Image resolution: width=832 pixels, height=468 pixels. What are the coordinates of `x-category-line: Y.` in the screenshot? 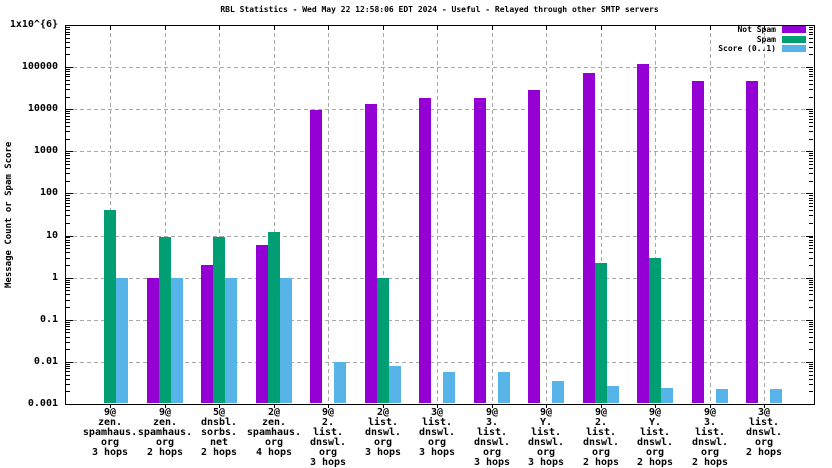 It's located at (655, 422).